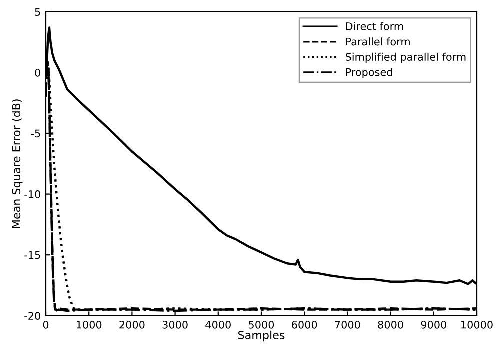 This screenshot has height=351, width=500. I want to click on x-tick-label: 7000, so click(347, 324).